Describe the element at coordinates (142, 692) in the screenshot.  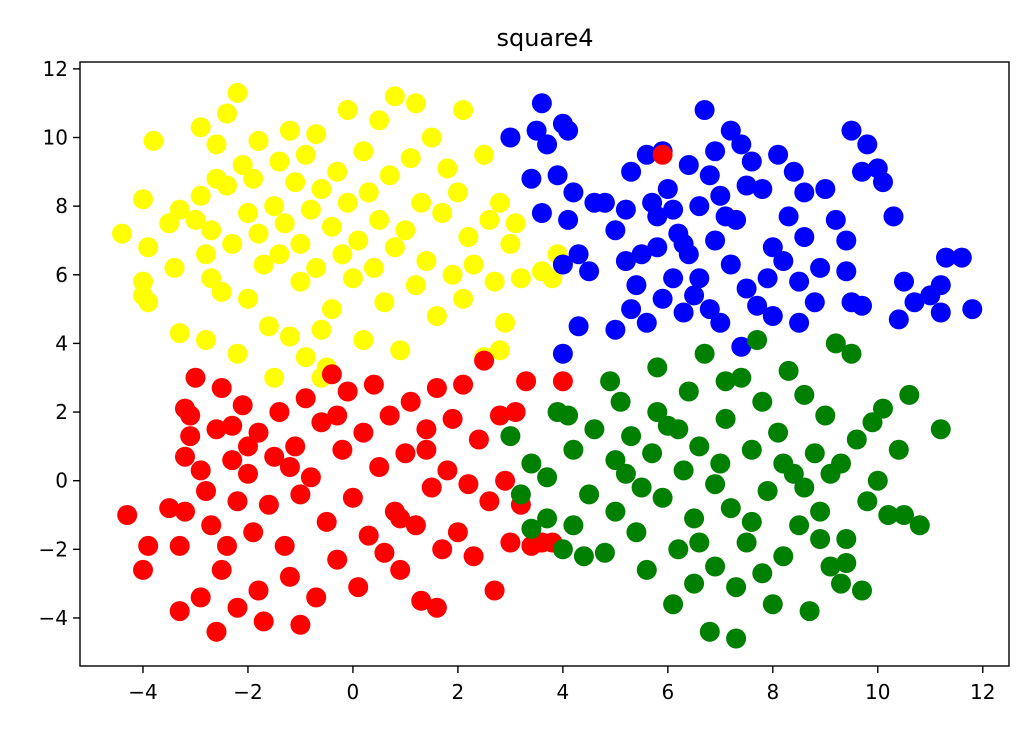
I see `x-tick-label: −4` at that location.